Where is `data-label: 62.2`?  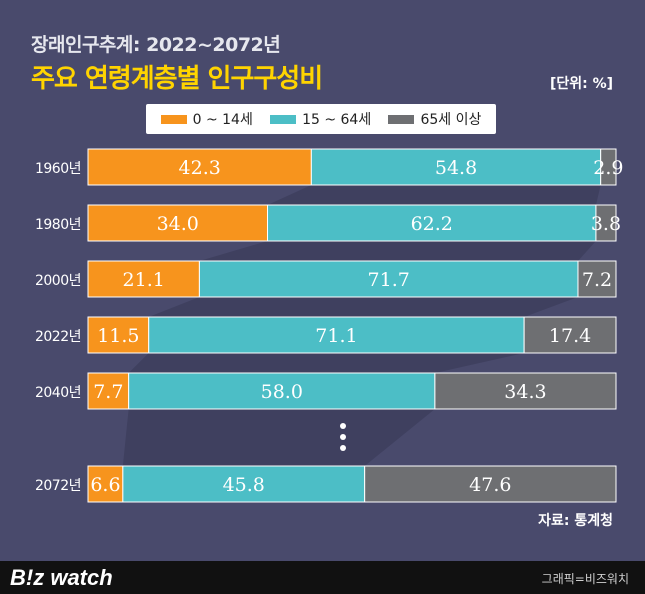 data-label: 62.2 is located at coordinates (432, 224).